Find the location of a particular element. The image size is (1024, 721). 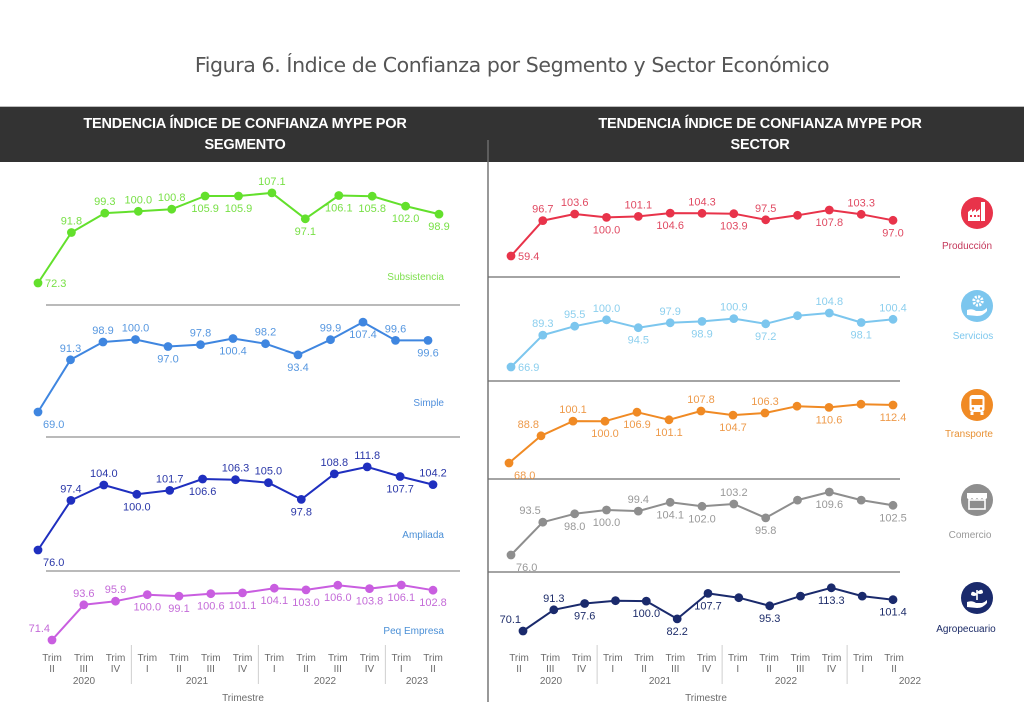

x-group-label: 2020 is located at coordinates (84, 681).